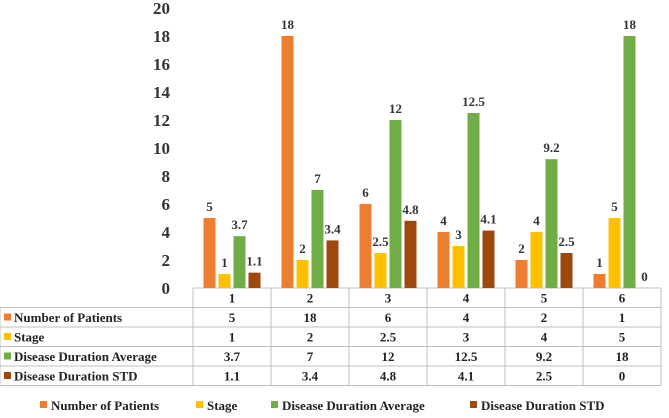 Image resolution: width=669 pixels, height=418 pixels. I want to click on data-label: 1.1, so click(254, 261).